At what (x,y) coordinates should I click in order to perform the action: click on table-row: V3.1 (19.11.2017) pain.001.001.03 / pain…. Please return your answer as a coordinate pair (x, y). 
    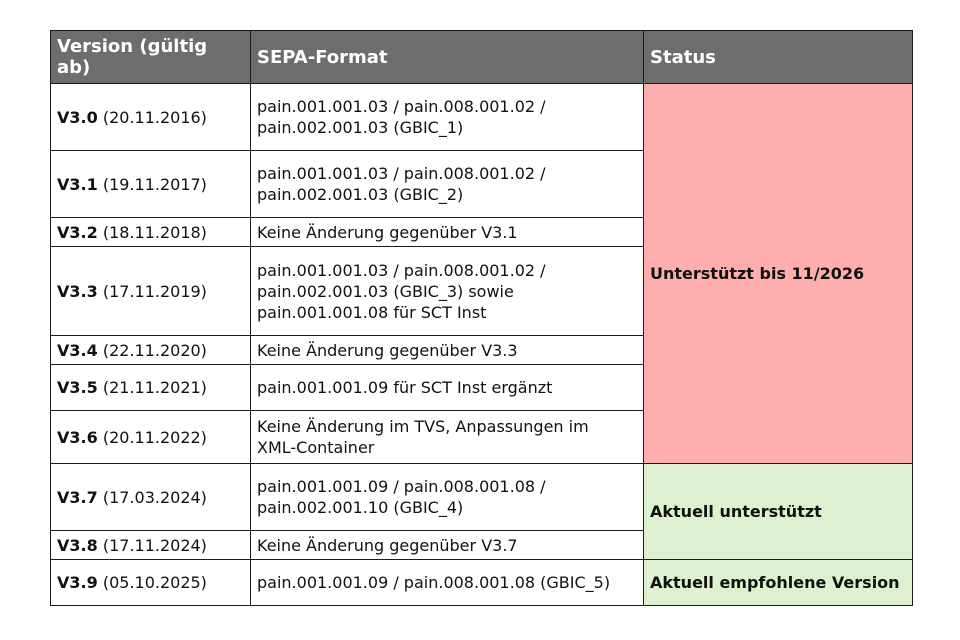
    Looking at the image, I should click on (481, 184).